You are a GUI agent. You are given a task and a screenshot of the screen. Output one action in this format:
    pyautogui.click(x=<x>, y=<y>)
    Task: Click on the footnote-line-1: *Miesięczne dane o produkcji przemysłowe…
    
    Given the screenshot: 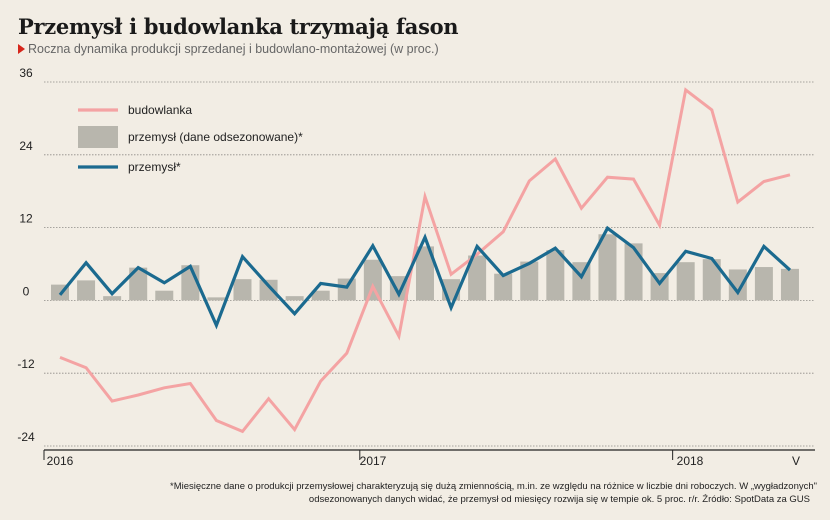 What is the action you would take?
    pyautogui.click(x=494, y=486)
    